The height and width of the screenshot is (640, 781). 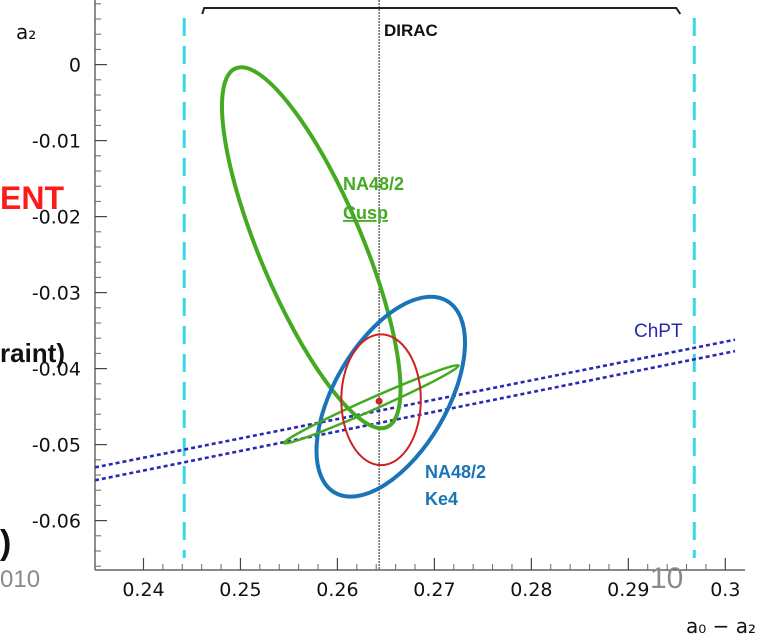 What do you see at coordinates (6, 543) in the screenshot?
I see `left-paren-text: )` at bounding box center [6, 543].